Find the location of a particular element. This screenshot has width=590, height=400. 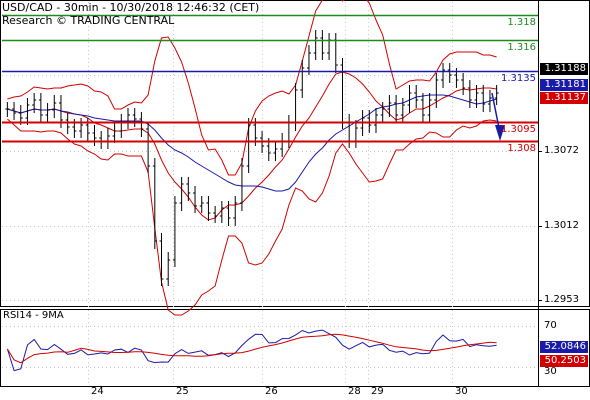

date-label: 30 is located at coordinates (461, 391).